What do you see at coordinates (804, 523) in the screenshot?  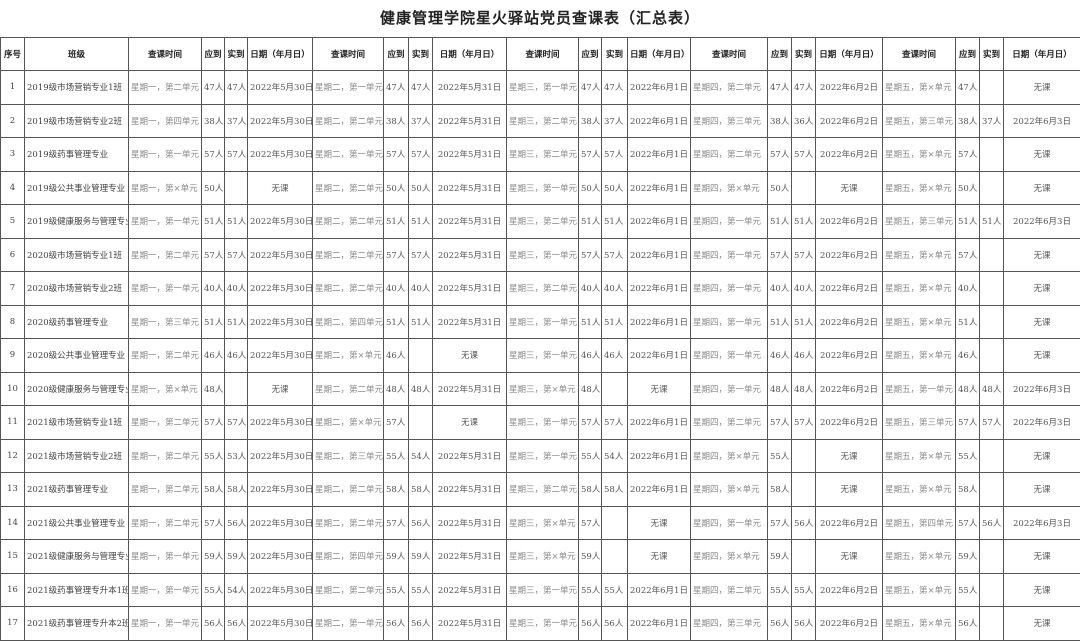 I see `actual-count-cell: 56人` at bounding box center [804, 523].